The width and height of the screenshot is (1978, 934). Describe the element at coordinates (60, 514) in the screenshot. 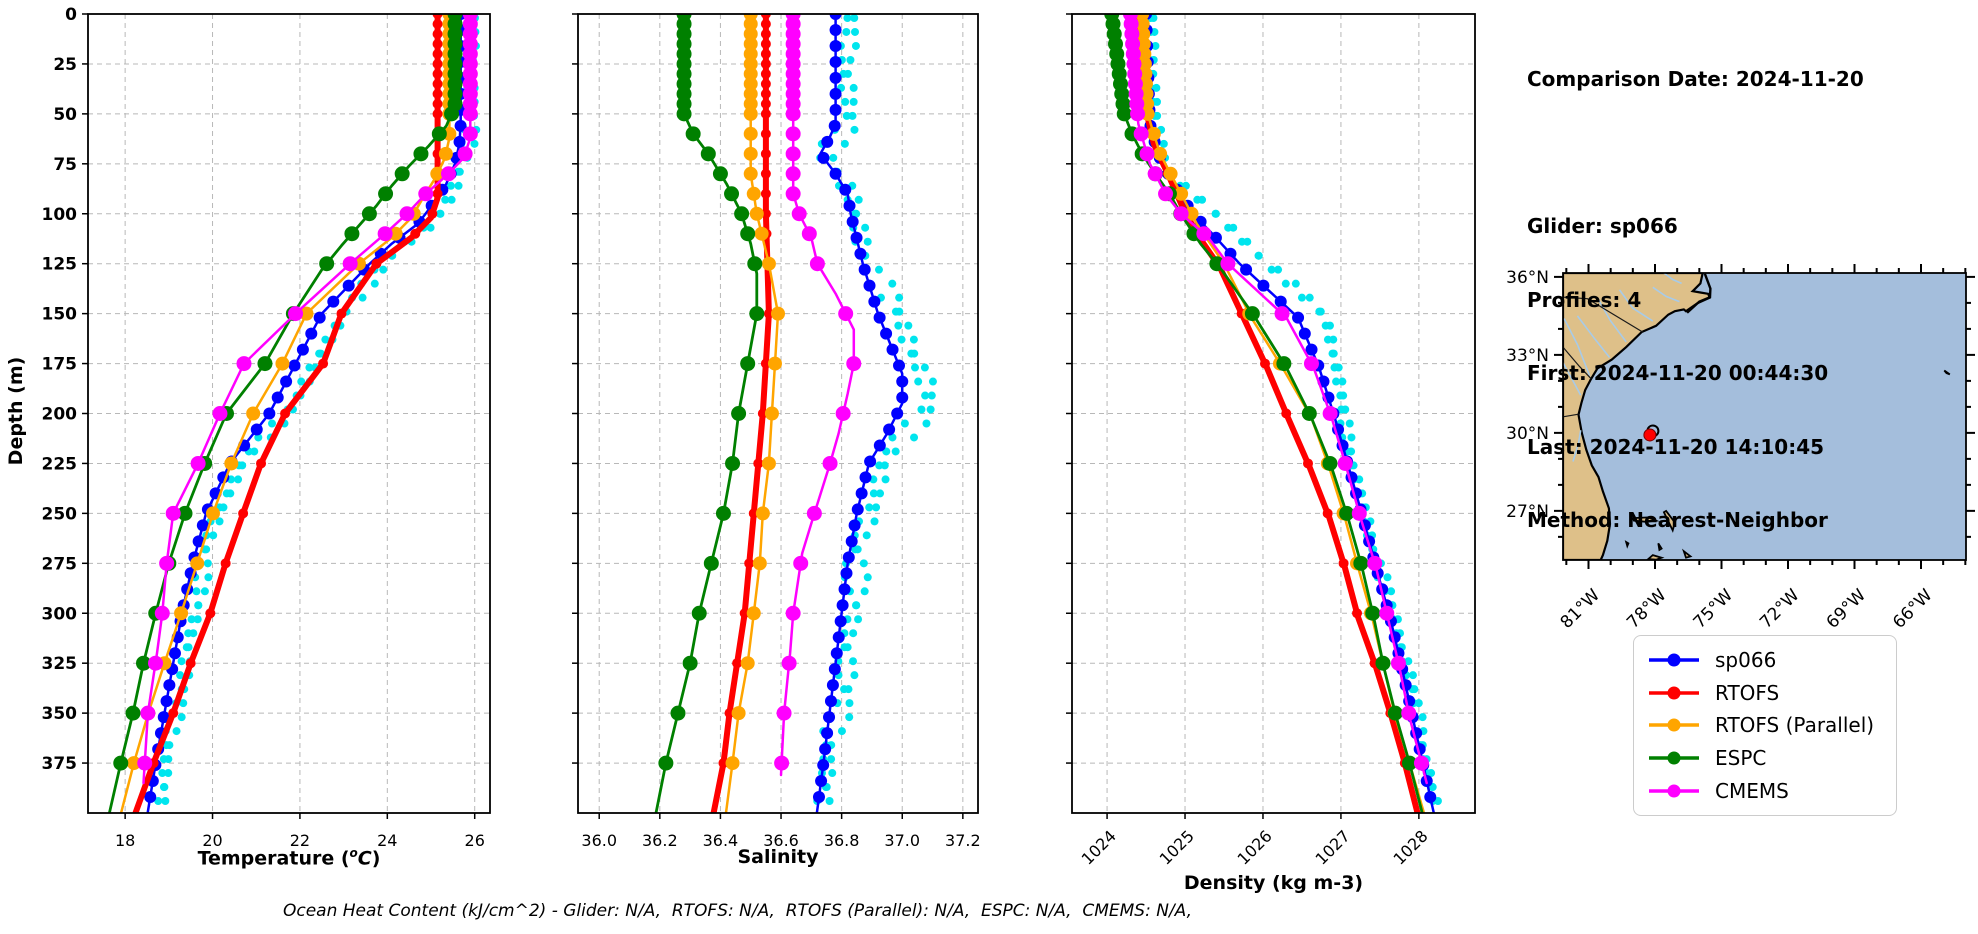

I see `svg-text: 250` at that location.